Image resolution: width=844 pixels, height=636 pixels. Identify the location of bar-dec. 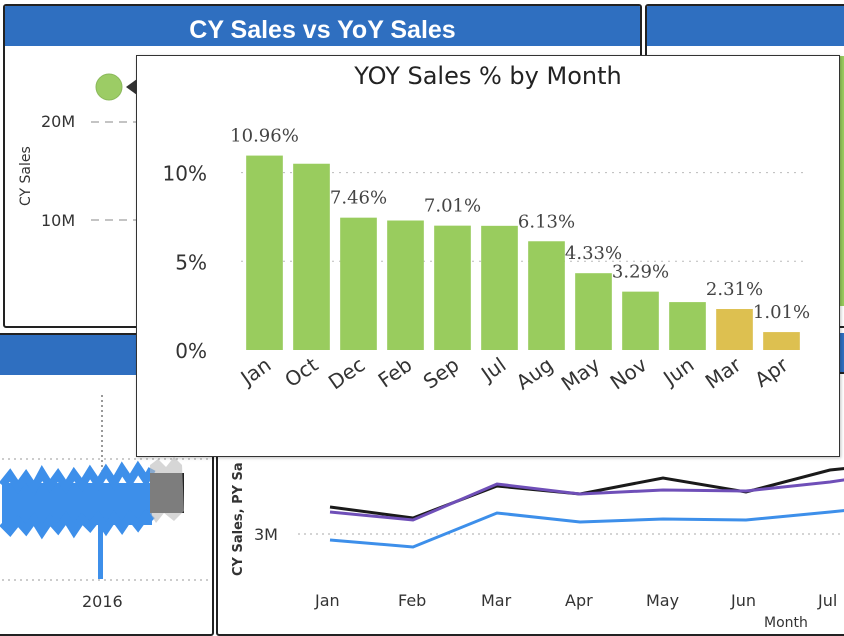
(358, 283).